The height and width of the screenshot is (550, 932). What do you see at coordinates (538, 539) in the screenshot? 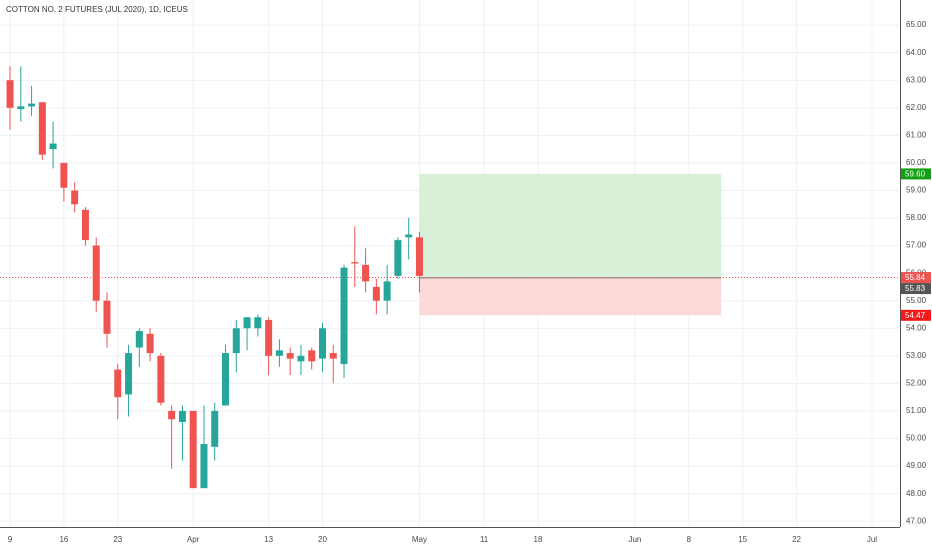
I see `x-tick-label: 18` at bounding box center [538, 539].